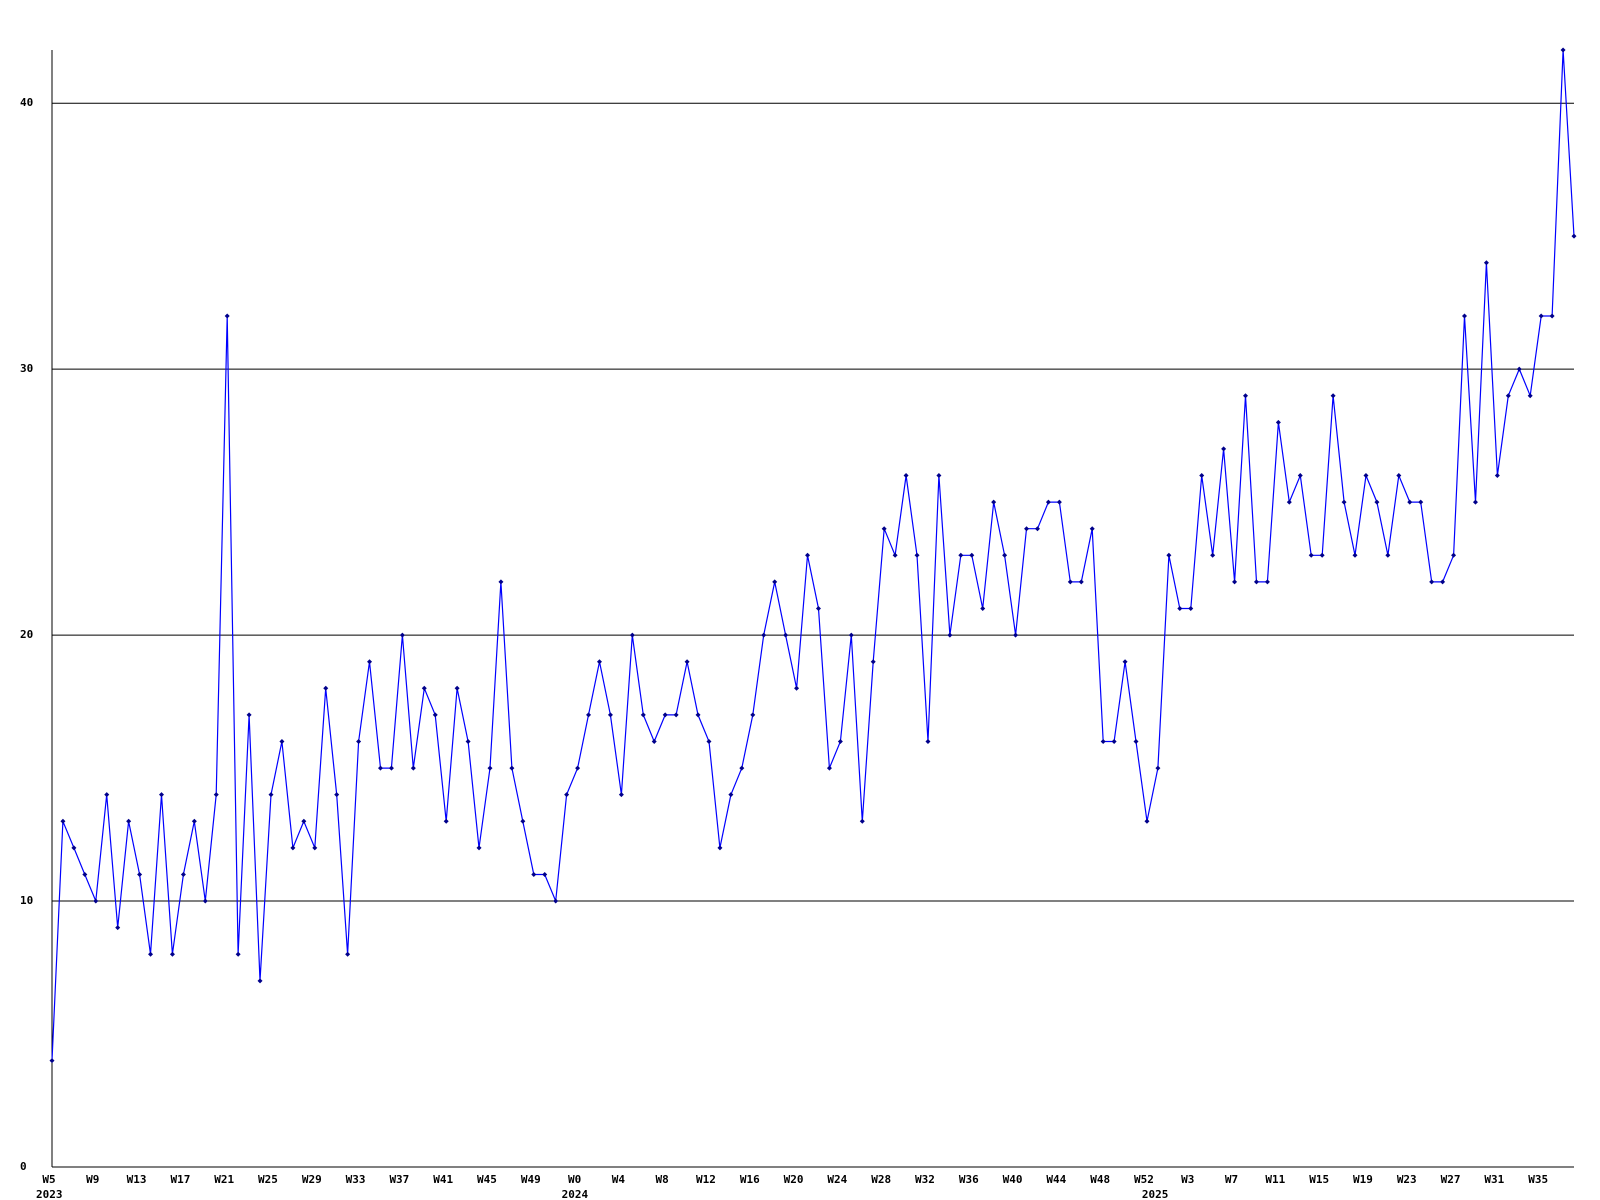 The image size is (1600, 1200). I want to click on x-tick-label: W48, so click(1100, 1179).